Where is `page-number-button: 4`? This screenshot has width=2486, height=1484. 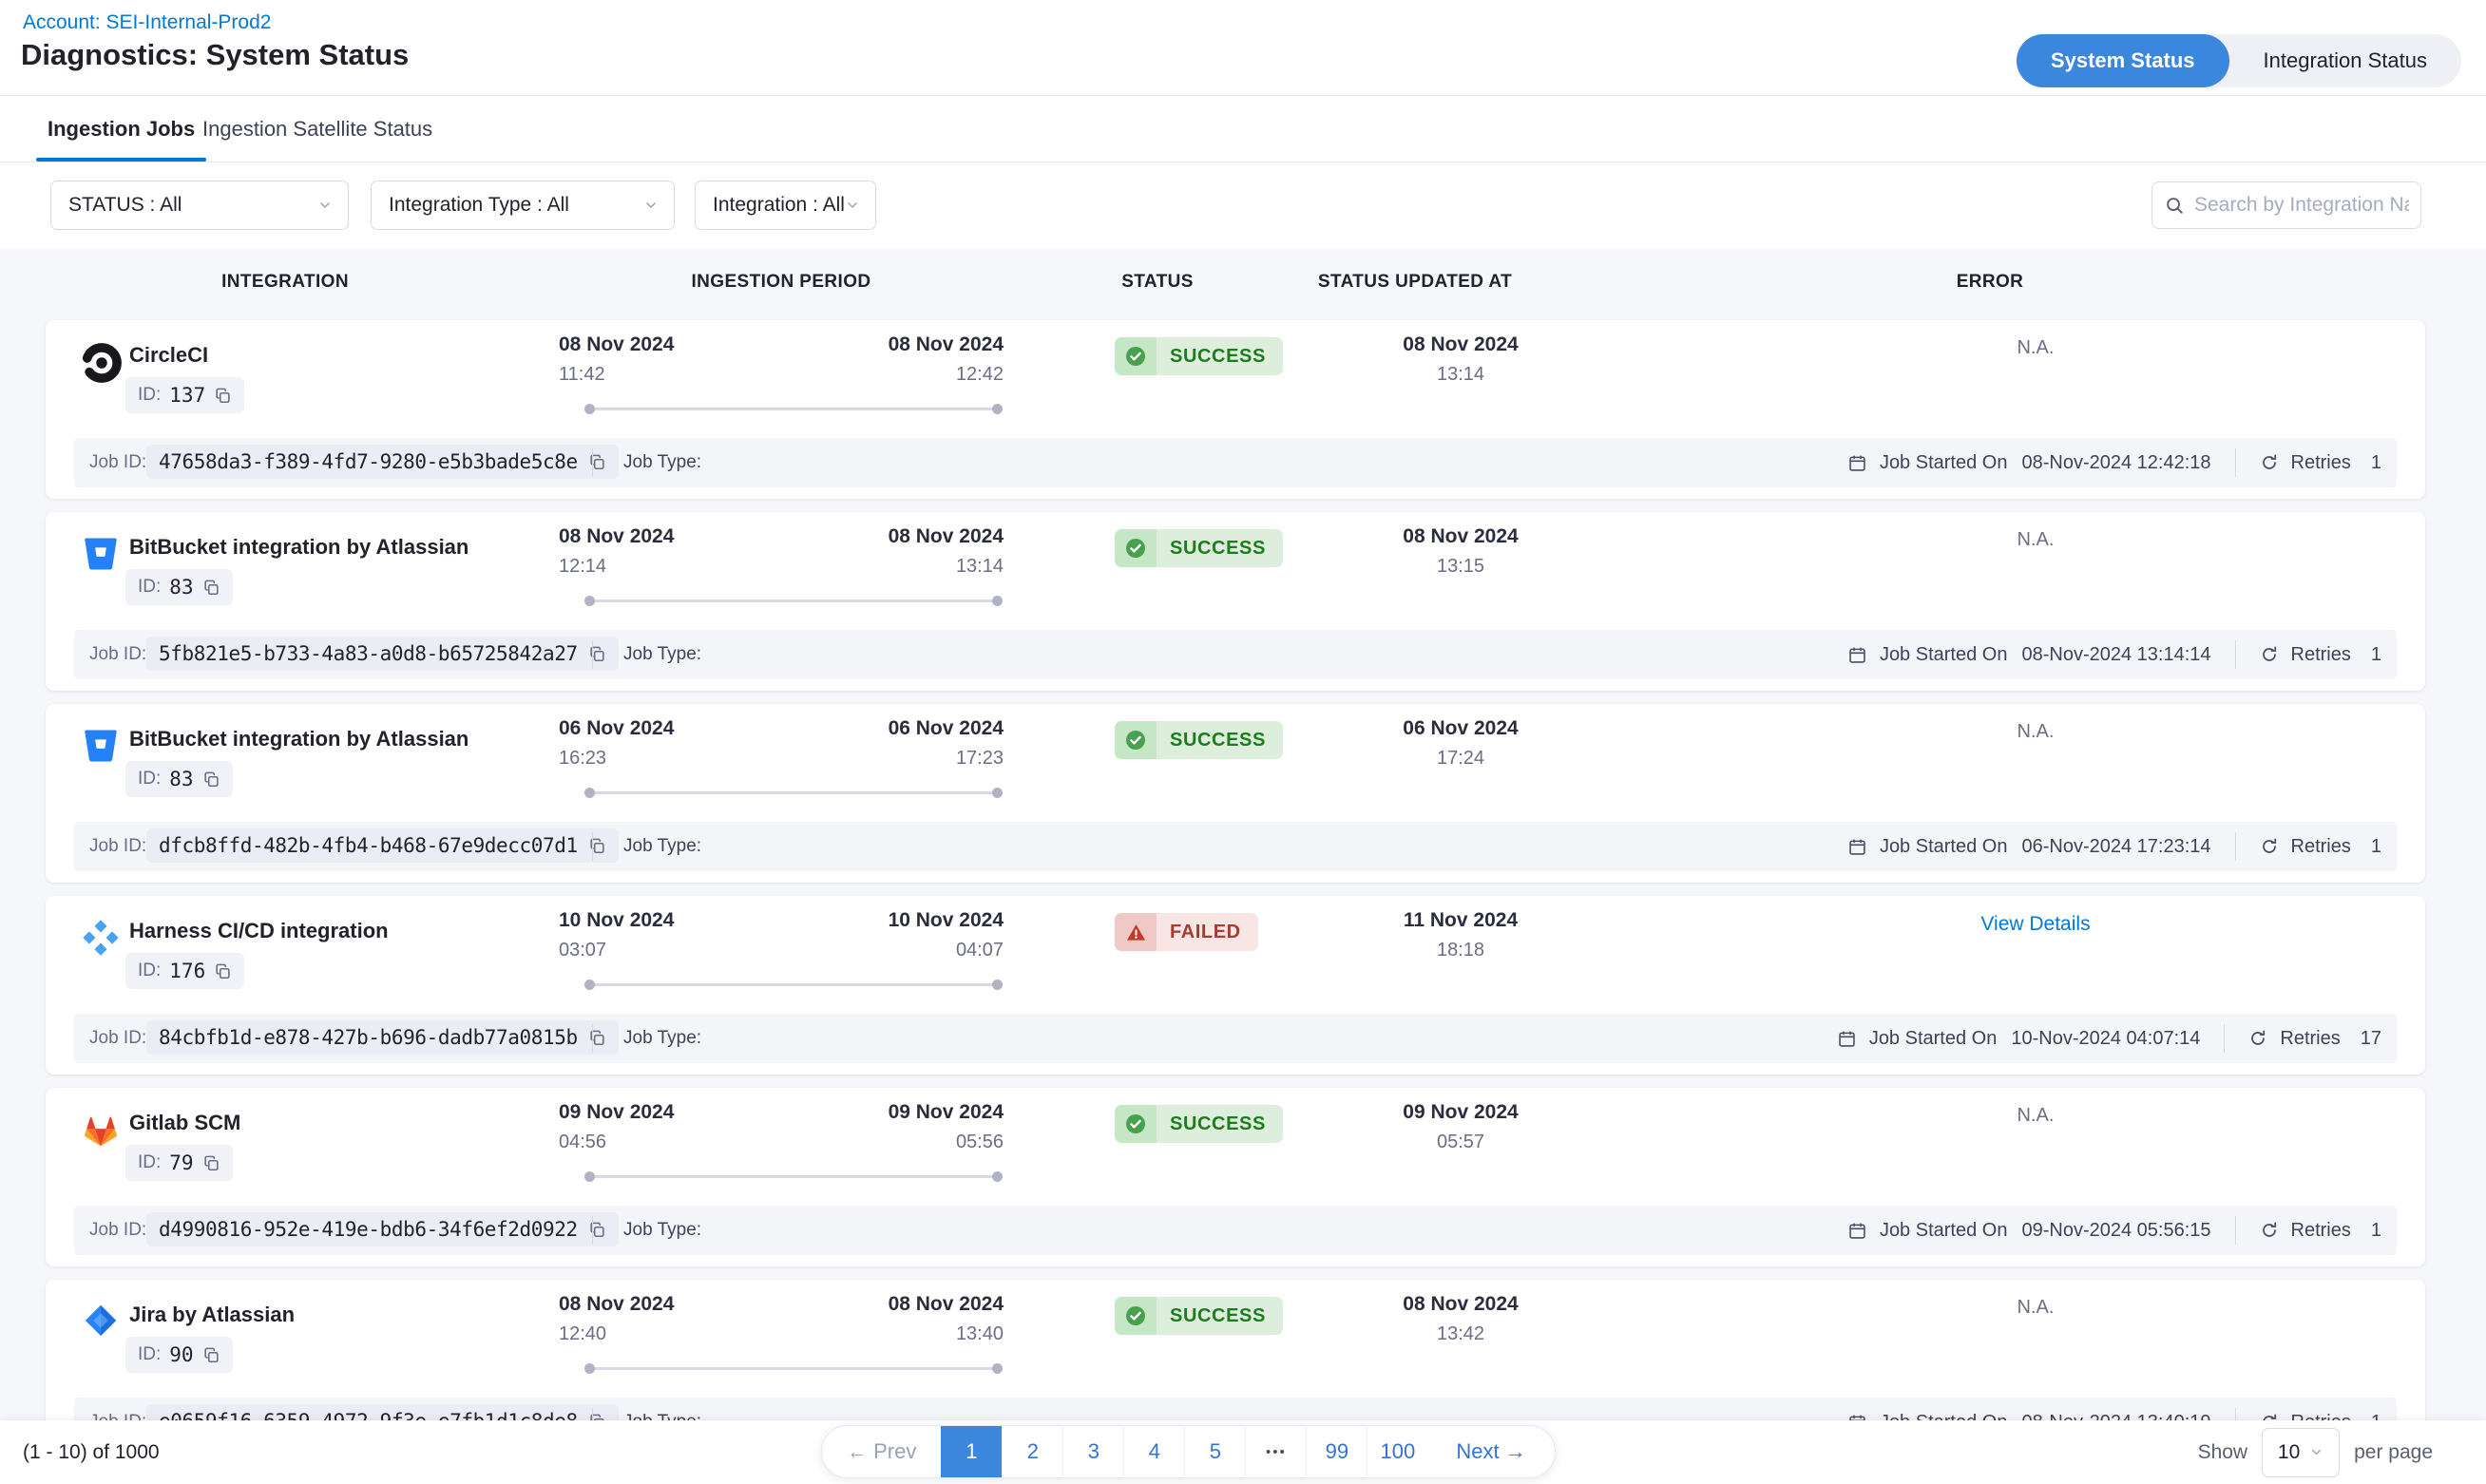 page-number-button: 4 is located at coordinates (1153, 1451).